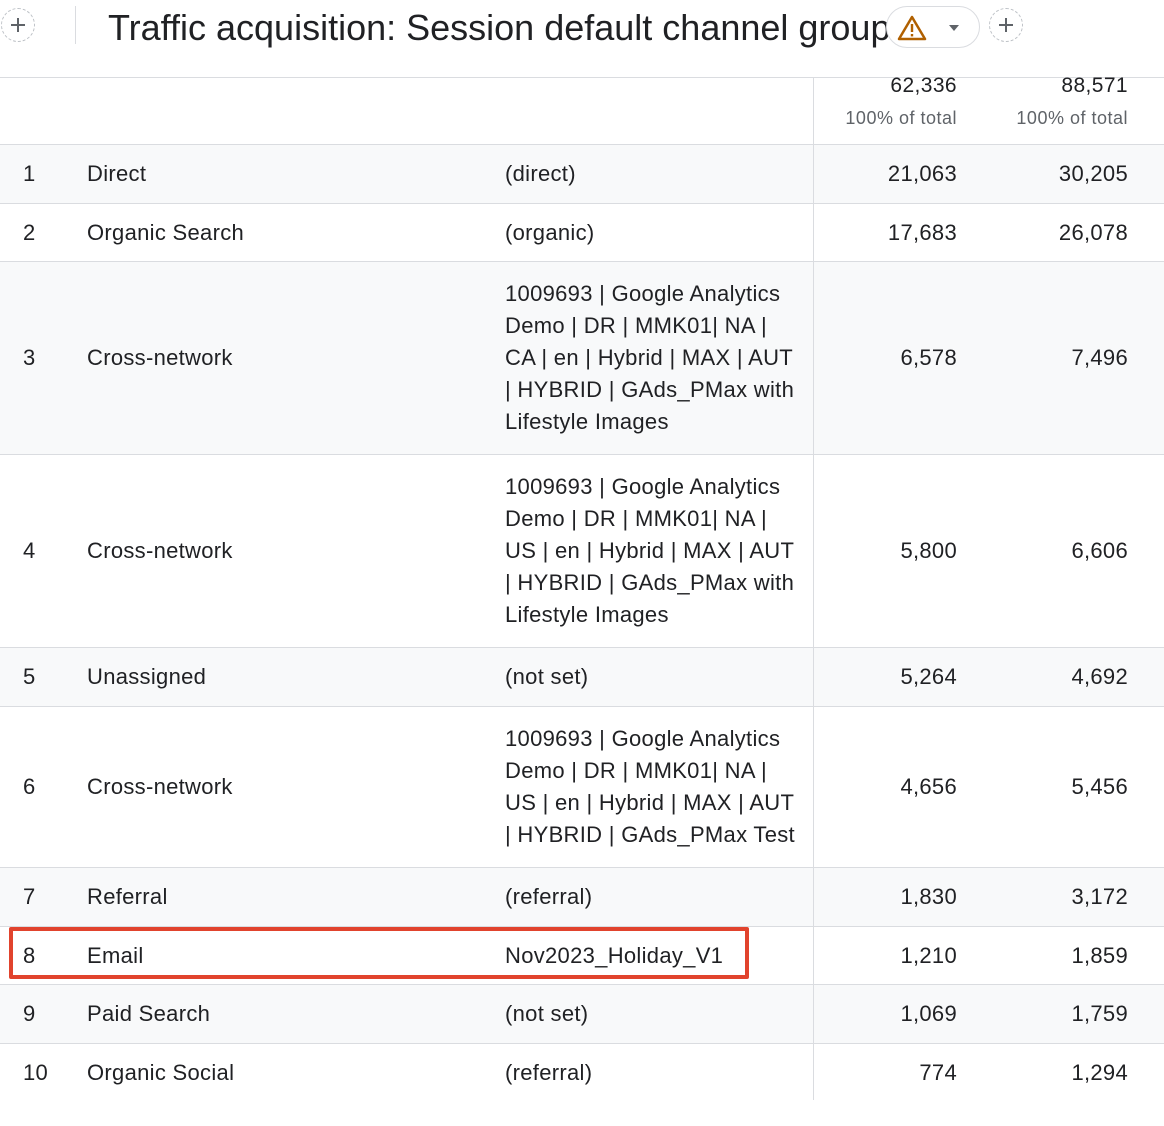 The height and width of the screenshot is (1126, 1164). Describe the element at coordinates (379, 953) in the screenshot. I see `highlight-box` at that location.